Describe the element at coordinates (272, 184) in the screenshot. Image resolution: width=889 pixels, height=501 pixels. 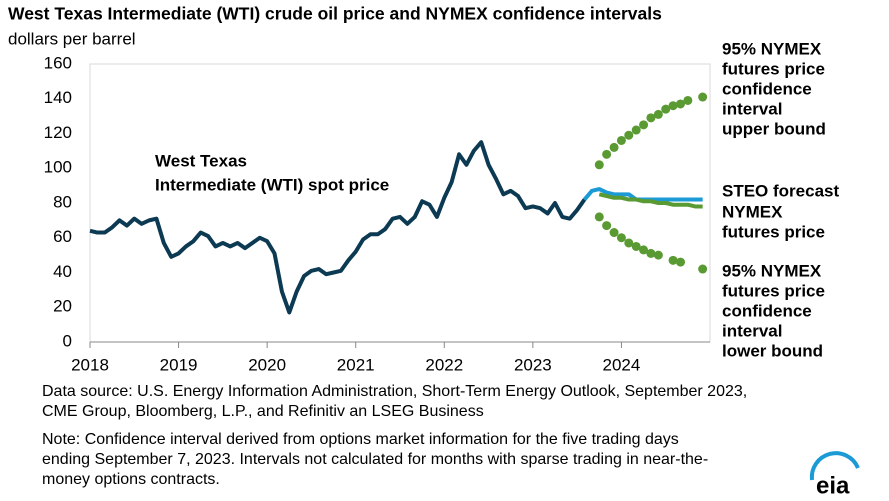
I see `annotation: Intermediate (WTI) spot price` at that location.